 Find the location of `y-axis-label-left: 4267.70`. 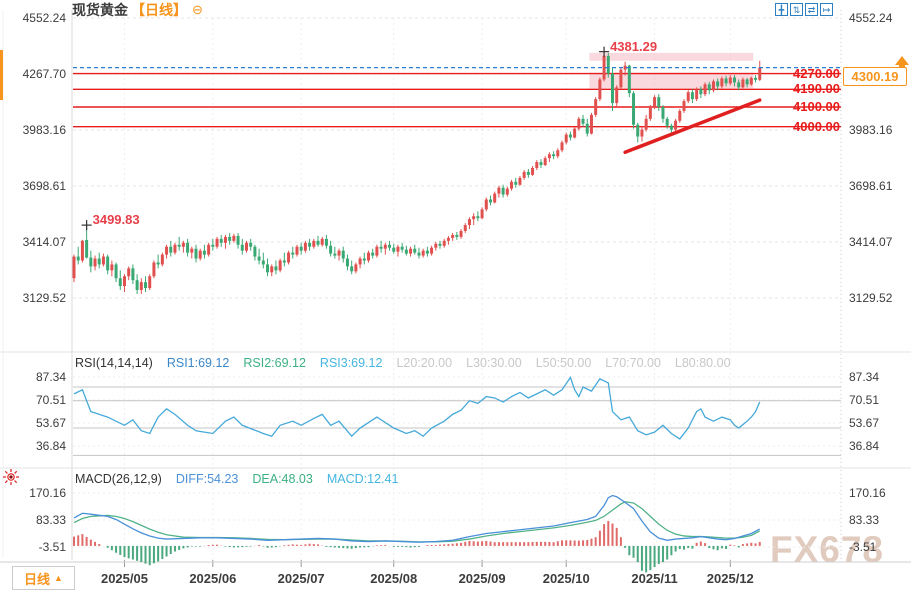

y-axis-label-left: 4267.70 is located at coordinates (44, 73).